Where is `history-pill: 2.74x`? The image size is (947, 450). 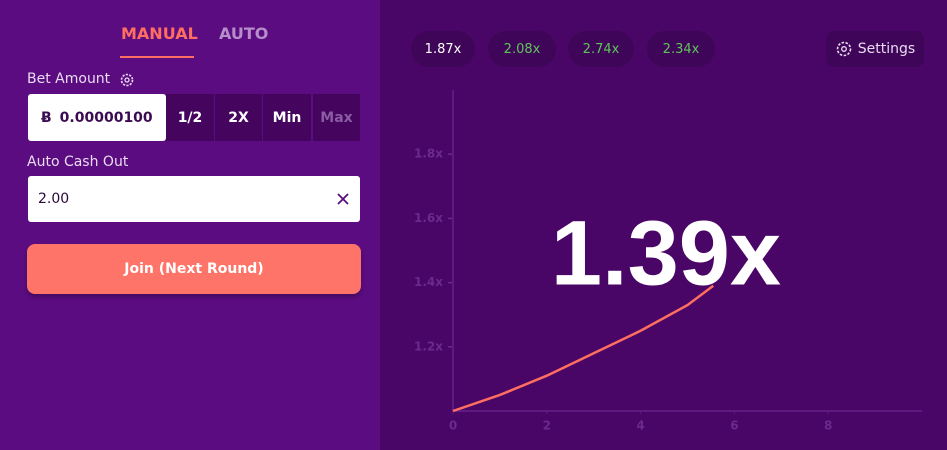
history-pill: 2.74x is located at coordinates (601, 49).